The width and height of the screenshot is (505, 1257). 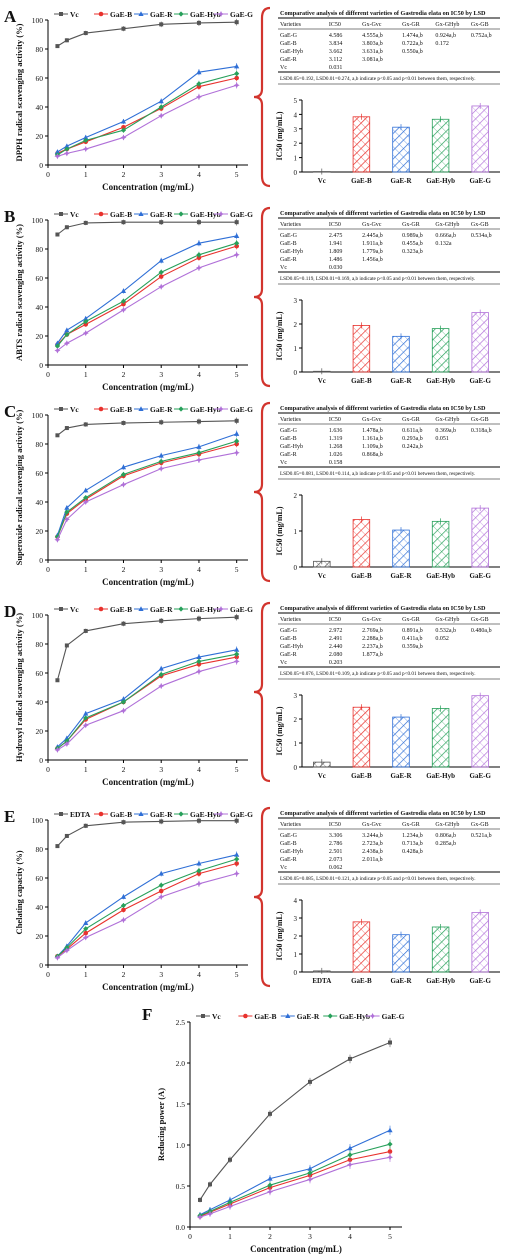 I want to click on brace-A, so click(x=262, y=97).